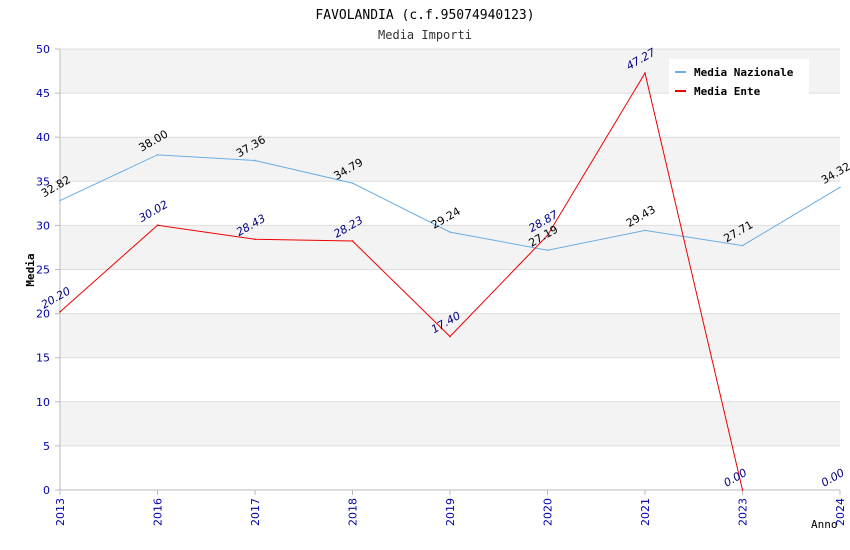 The width and height of the screenshot is (850, 550). I want to click on x-tick-labels: 2013 2016 2017 2018 2019 2020 2021 2023 2024, so click(450, 512).